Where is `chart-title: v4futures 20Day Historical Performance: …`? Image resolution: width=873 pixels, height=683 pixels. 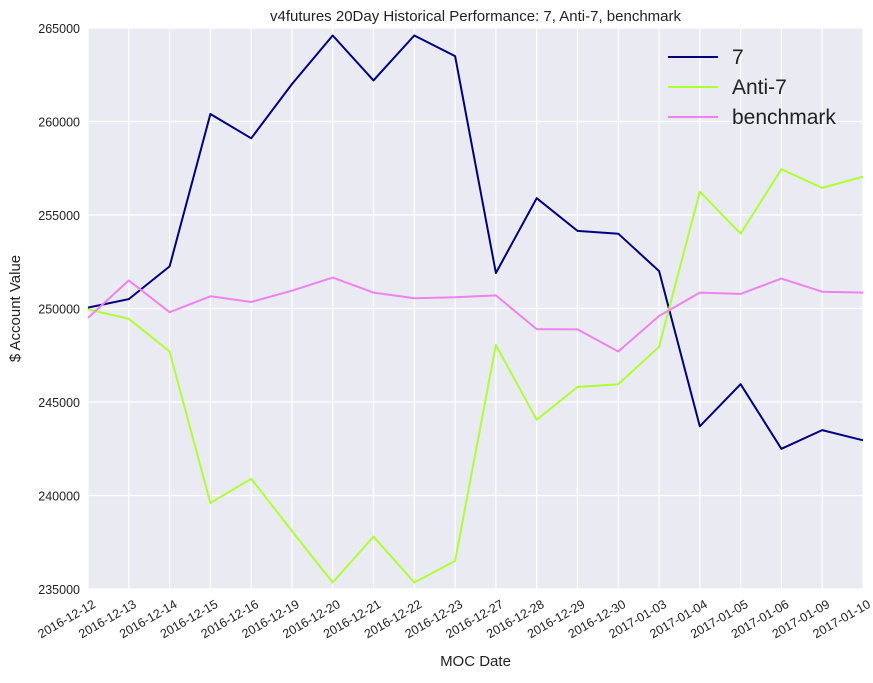 chart-title: v4futures 20Day Historical Performance: … is located at coordinates (476, 16).